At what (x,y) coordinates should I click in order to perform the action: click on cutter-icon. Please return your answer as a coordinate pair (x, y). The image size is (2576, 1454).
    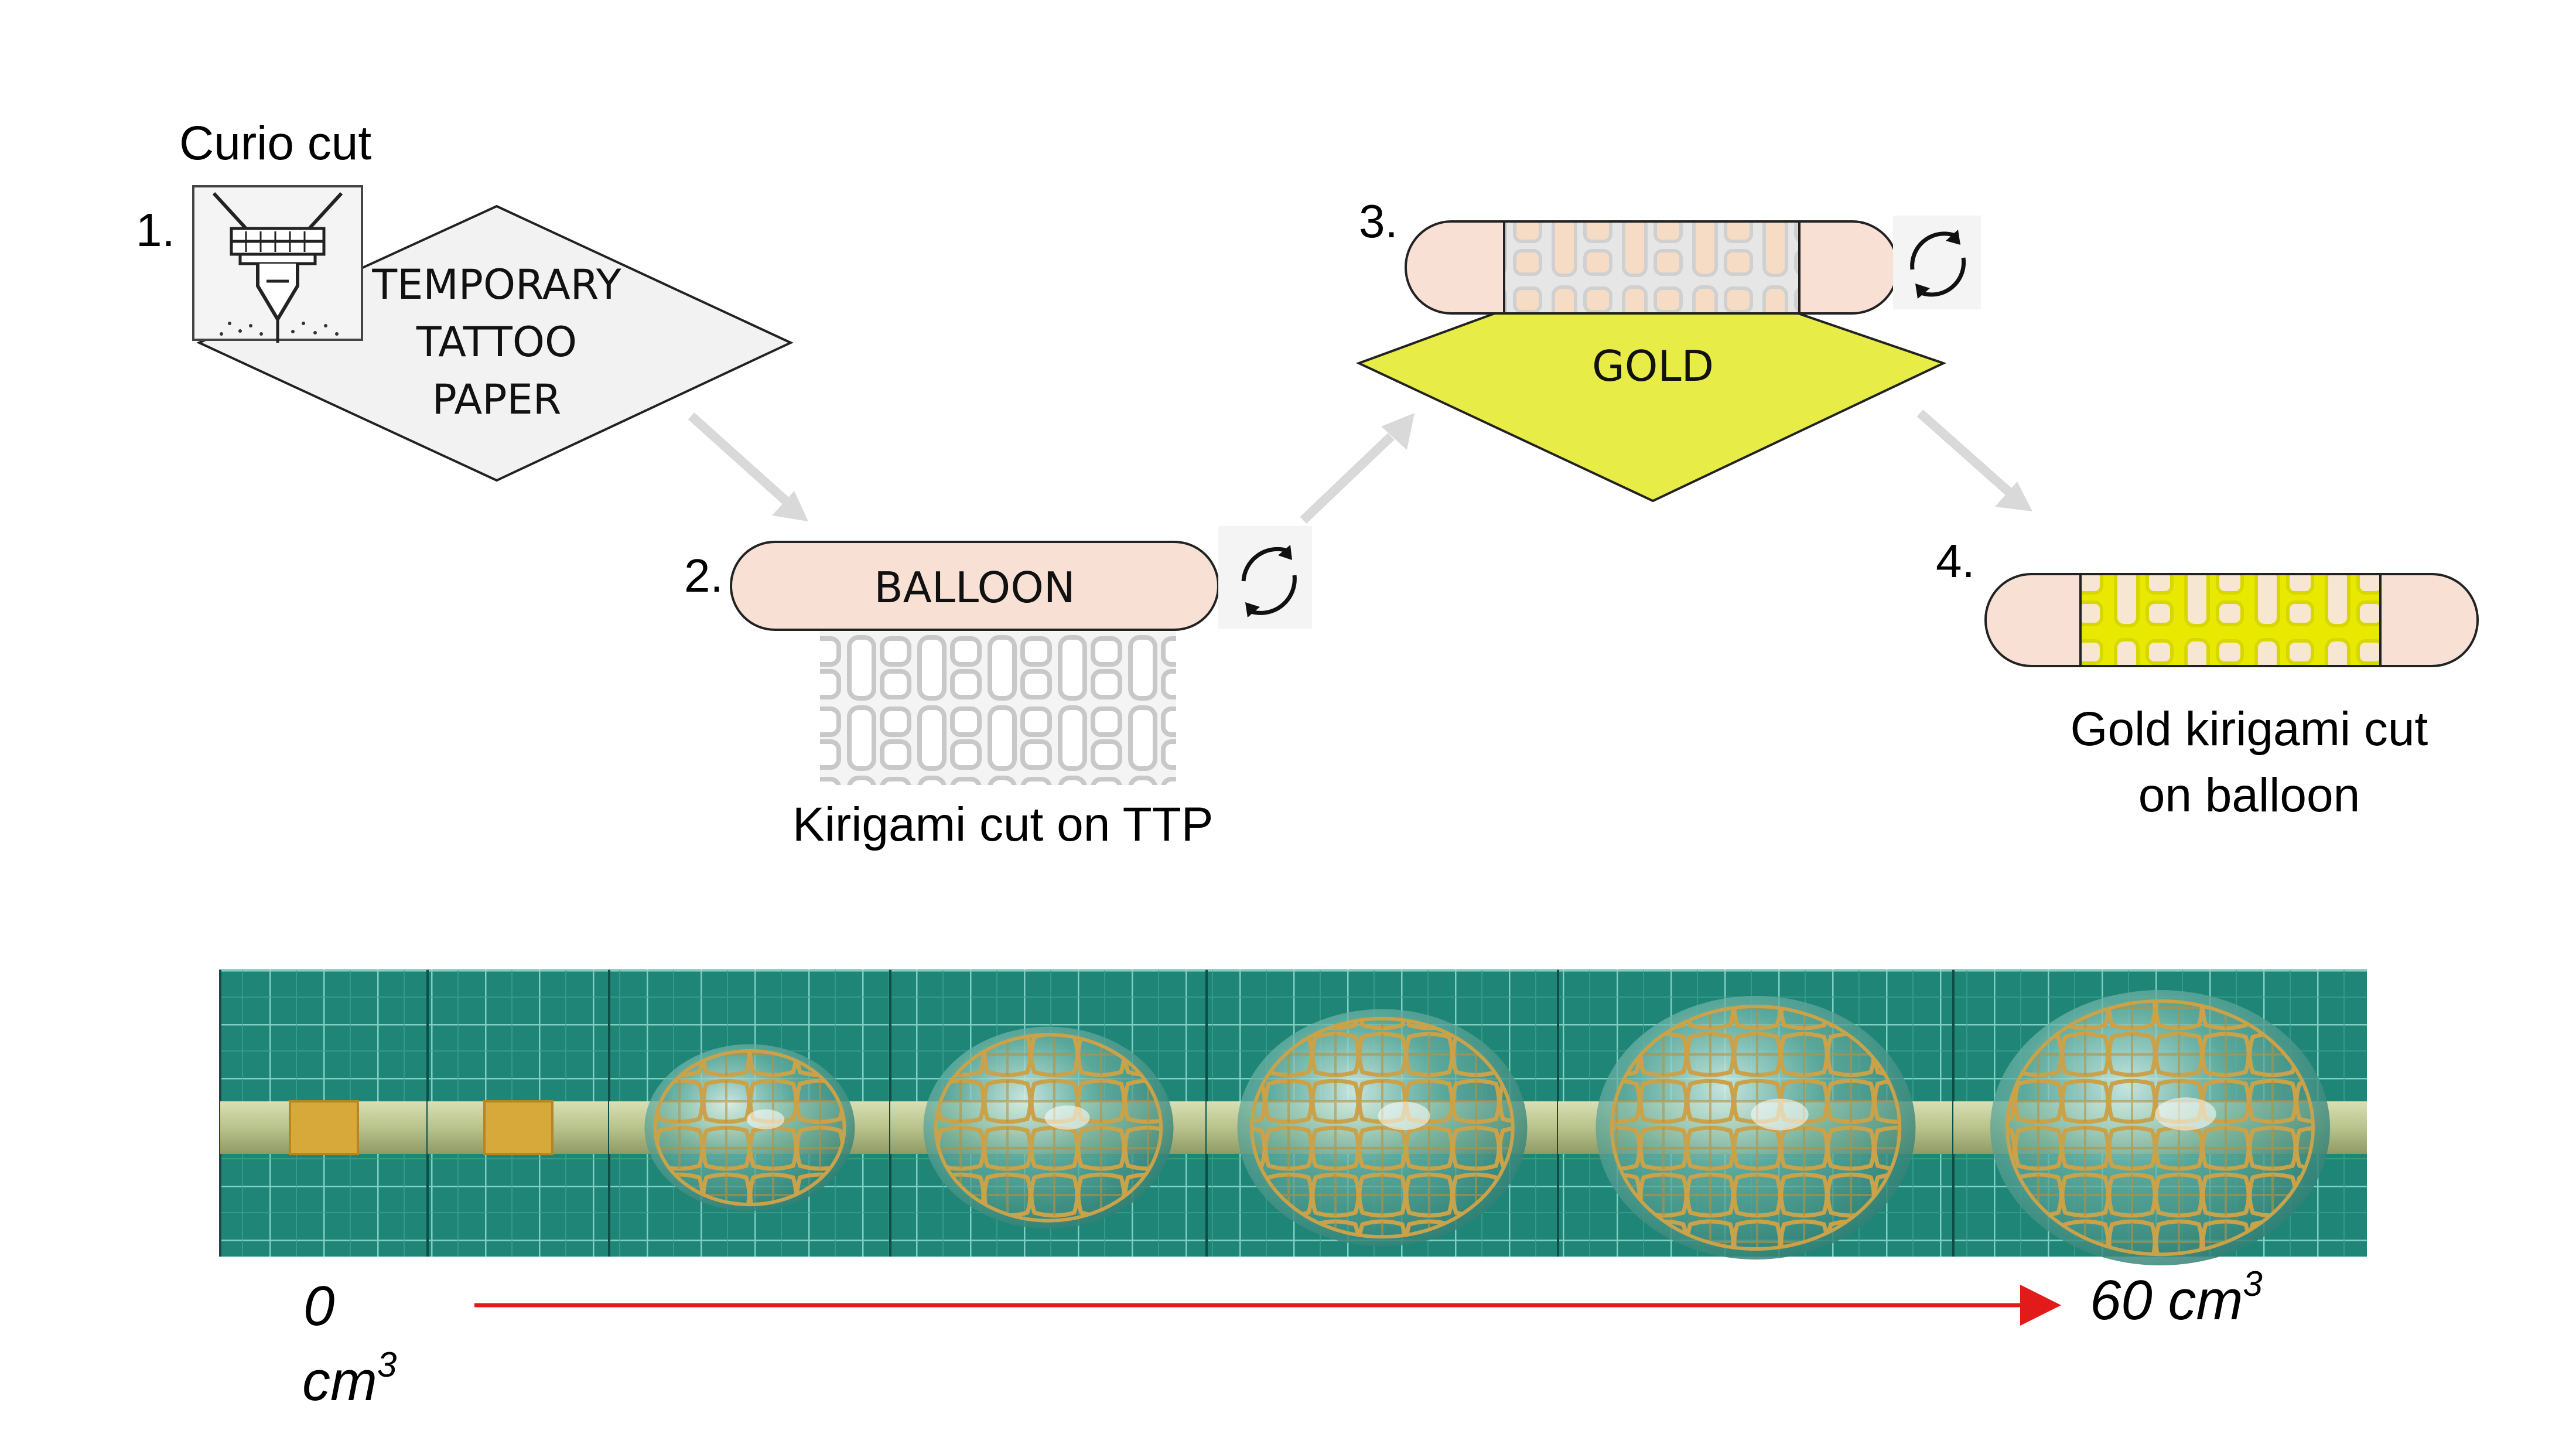
    Looking at the image, I should click on (278, 264).